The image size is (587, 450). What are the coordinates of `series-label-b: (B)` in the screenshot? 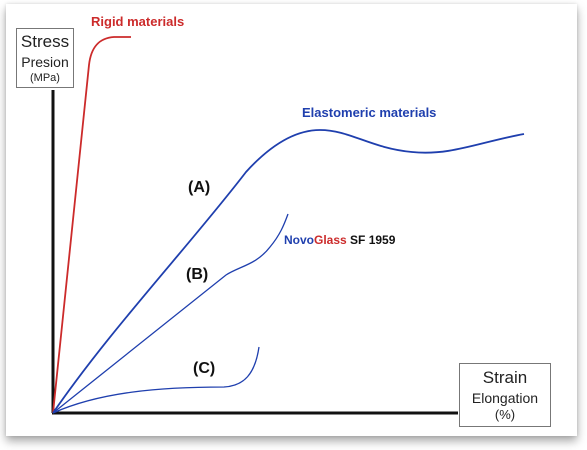 It's located at (197, 274).